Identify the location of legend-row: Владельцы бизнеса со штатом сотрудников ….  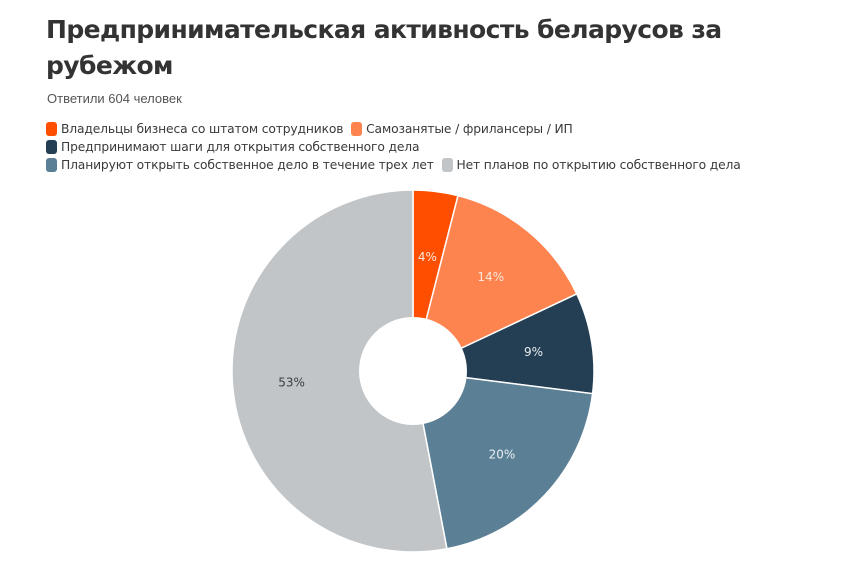
(426, 129).